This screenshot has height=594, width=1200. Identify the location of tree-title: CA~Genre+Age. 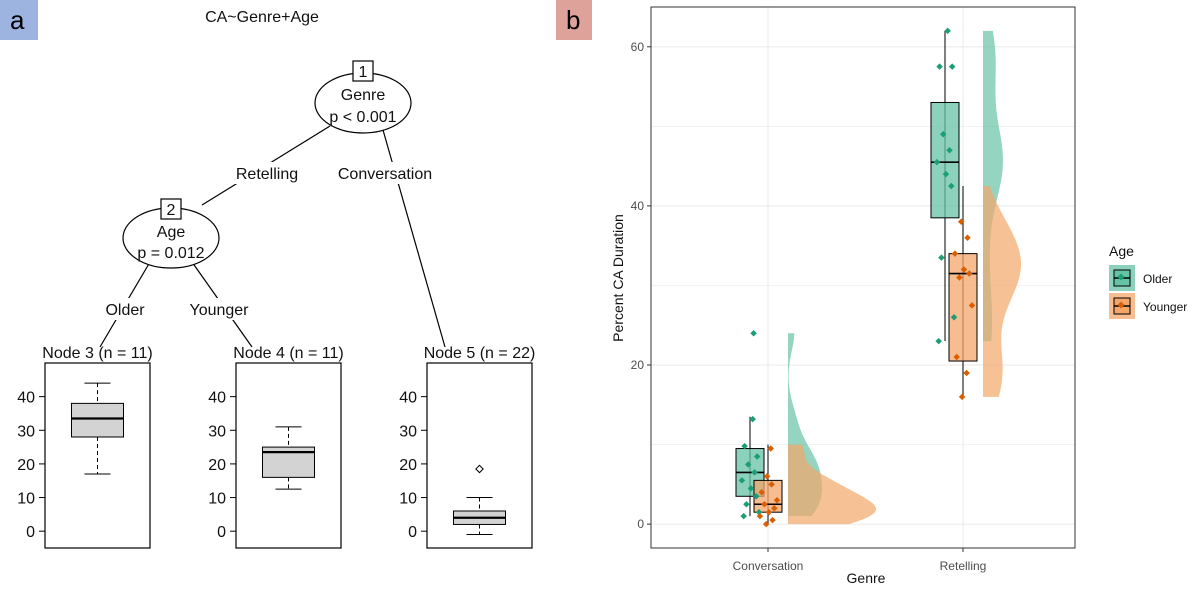
(262, 17).